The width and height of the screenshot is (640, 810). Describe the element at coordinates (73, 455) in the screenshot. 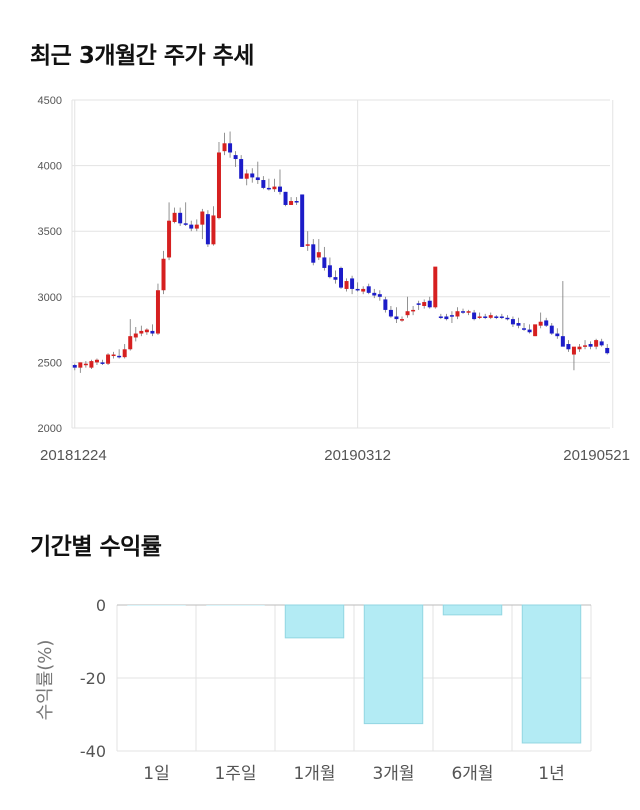

I see `candle-x-tick-label: 20181224` at that location.